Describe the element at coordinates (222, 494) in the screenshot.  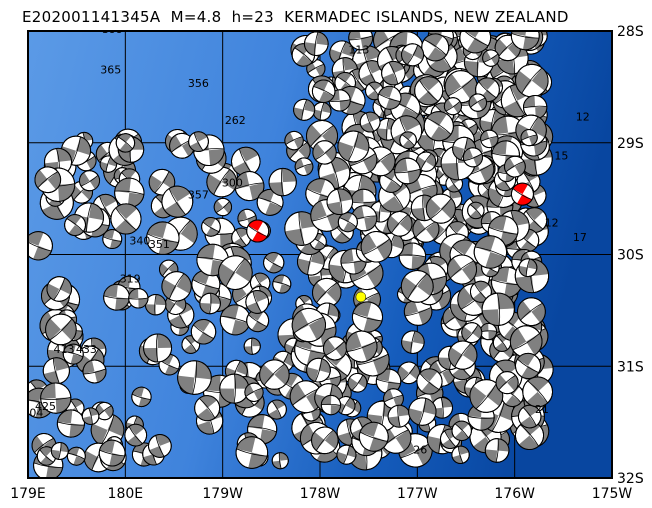
I see `lon-label: 179W` at that location.